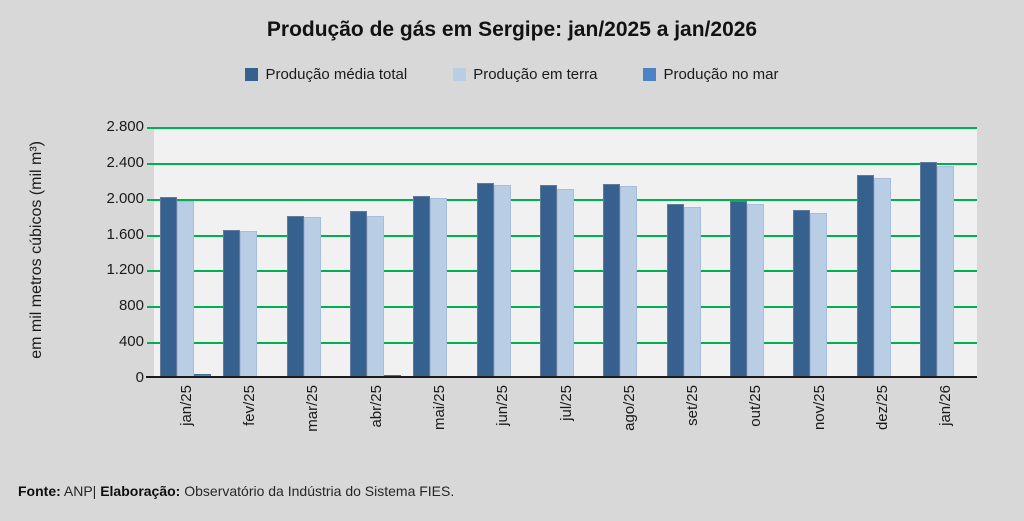  I want to click on x-tick-label-mar-25: mar/25, so click(312, 428).